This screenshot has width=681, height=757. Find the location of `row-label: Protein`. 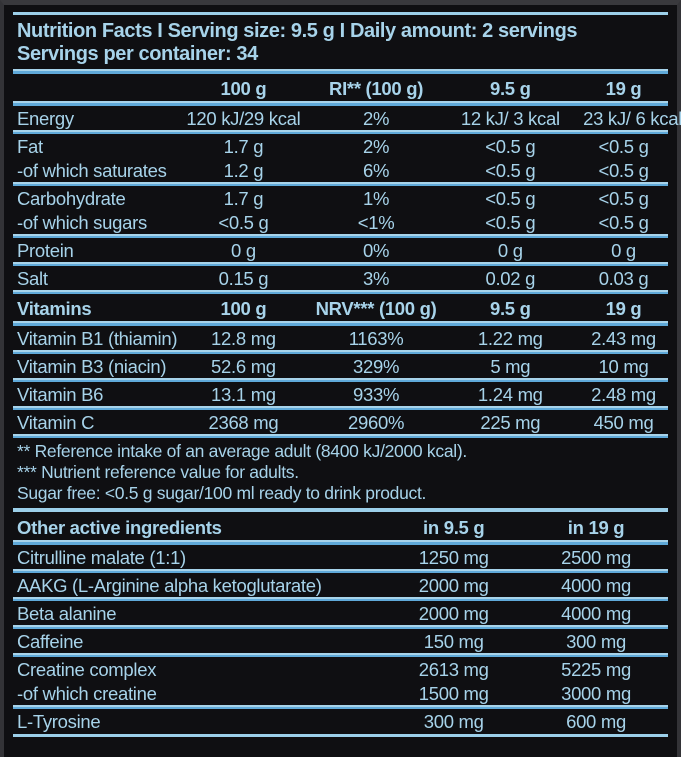

row-label: Protein is located at coordinates (45, 250).